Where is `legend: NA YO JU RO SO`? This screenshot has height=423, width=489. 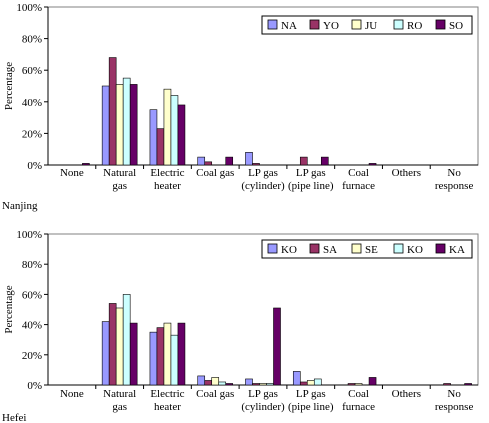 legend: NA YO JU RO SO is located at coordinates (367, 25).